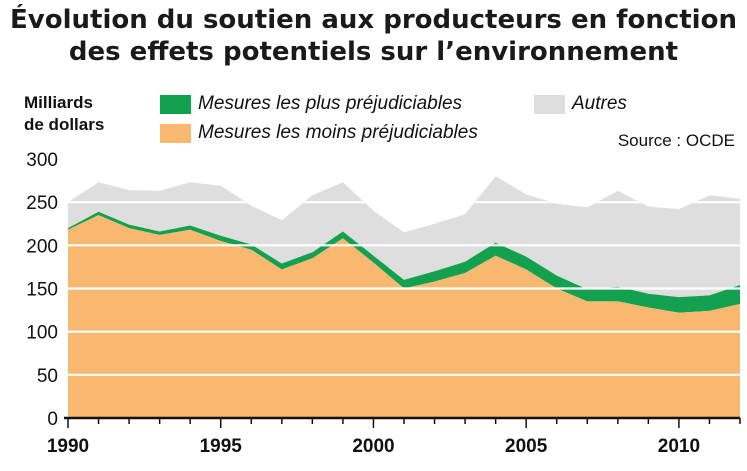 The height and width of the screenshot is (471, 747). What do you see at coordinates (68, 446) in the screenshot?
I see `x-tick-label-1990: 1990` at bounding box center [68, 446].